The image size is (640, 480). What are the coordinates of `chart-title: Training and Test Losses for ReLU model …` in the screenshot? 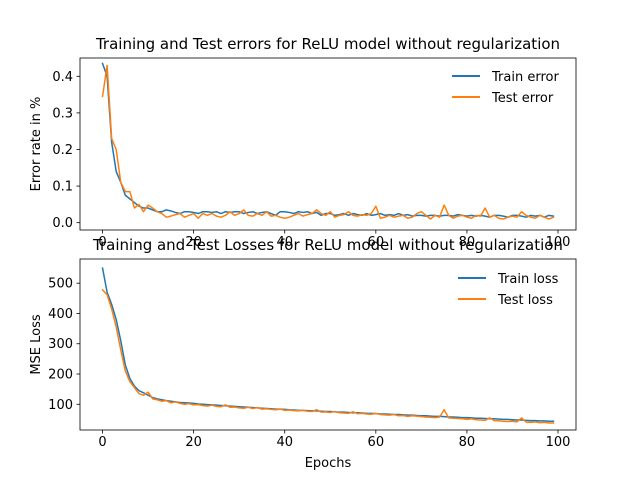 It's located at (327, 245).